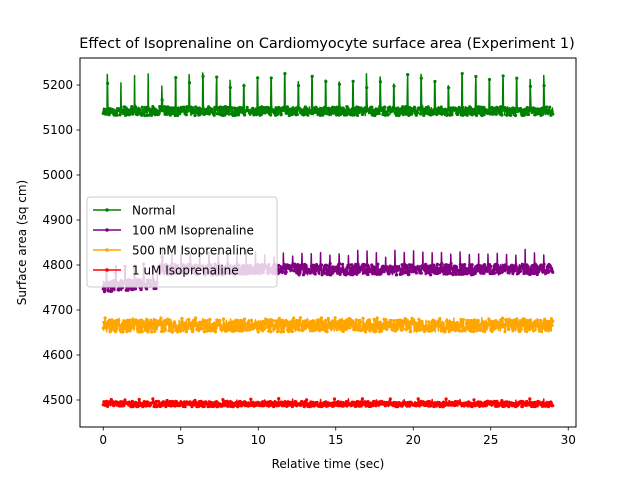  Describe the element at coordinates (22, 242) in the screenshot. I see `y-axis-label: Surface area (sq cm)` at that location.